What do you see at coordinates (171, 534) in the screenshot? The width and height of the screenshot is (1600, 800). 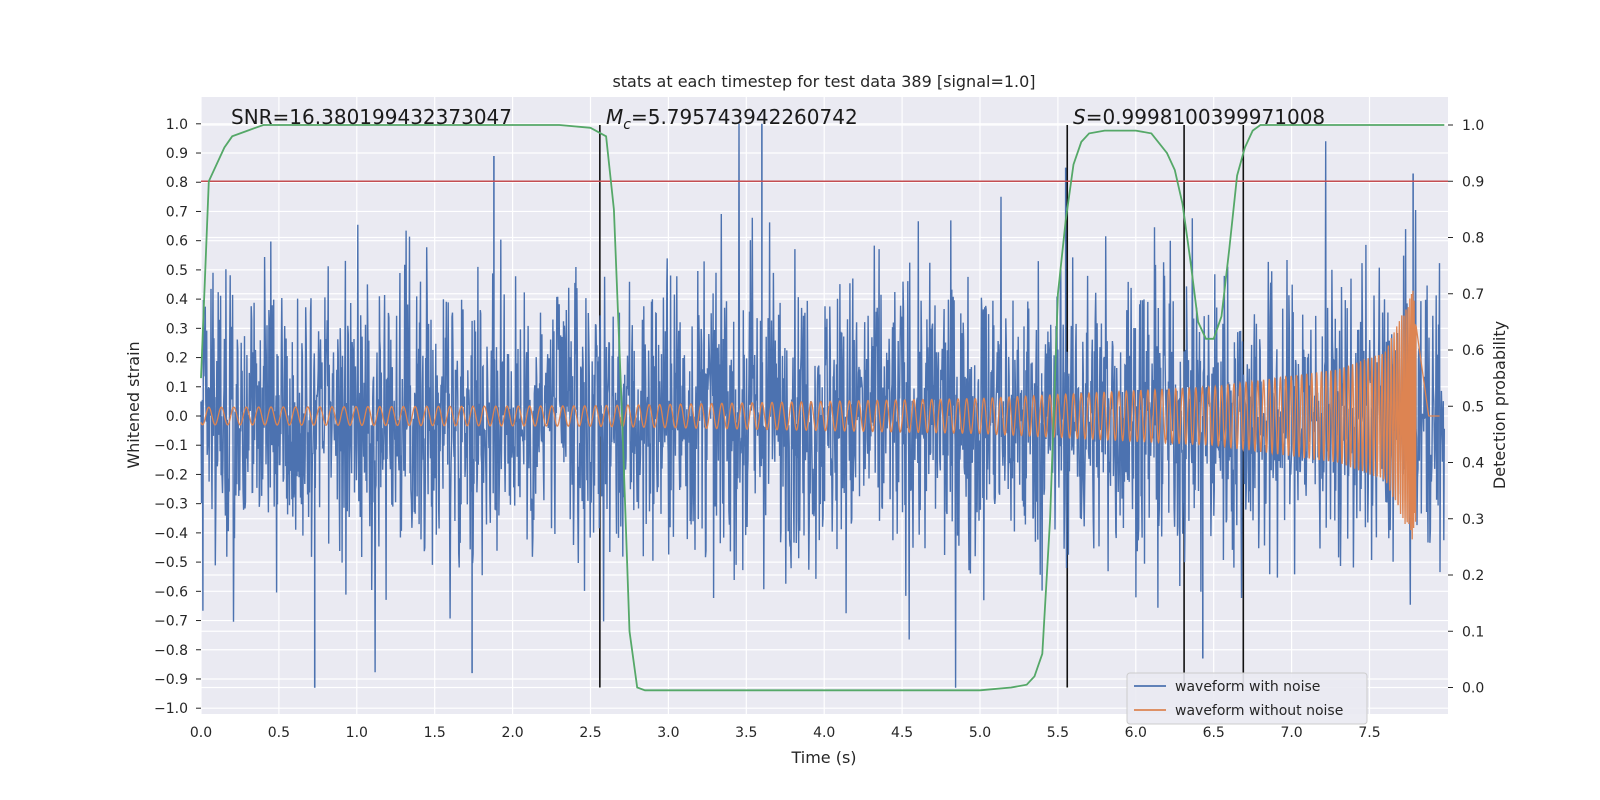 I see `y-tick-label: −0.4` at bounding box center [171, 534].